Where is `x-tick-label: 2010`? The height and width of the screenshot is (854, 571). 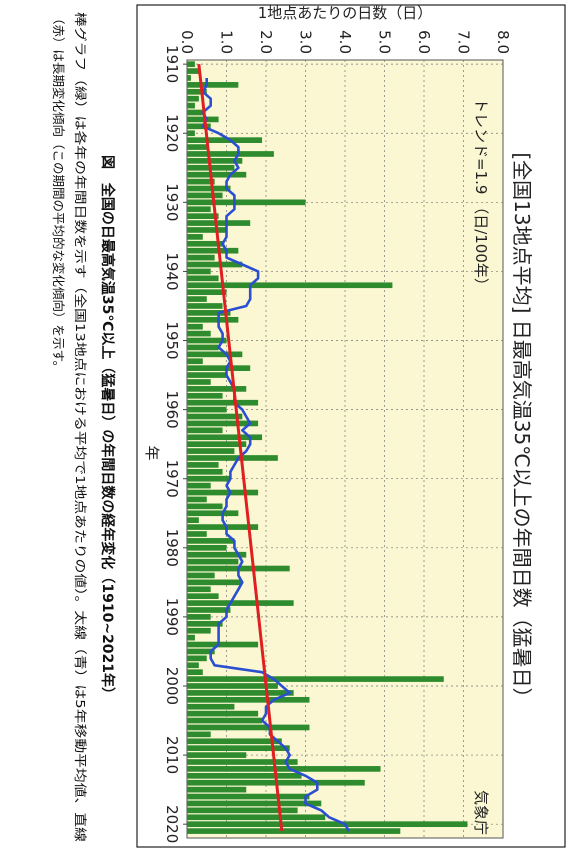
x-tick-label: 2010 is located at coordinates (172, 755).